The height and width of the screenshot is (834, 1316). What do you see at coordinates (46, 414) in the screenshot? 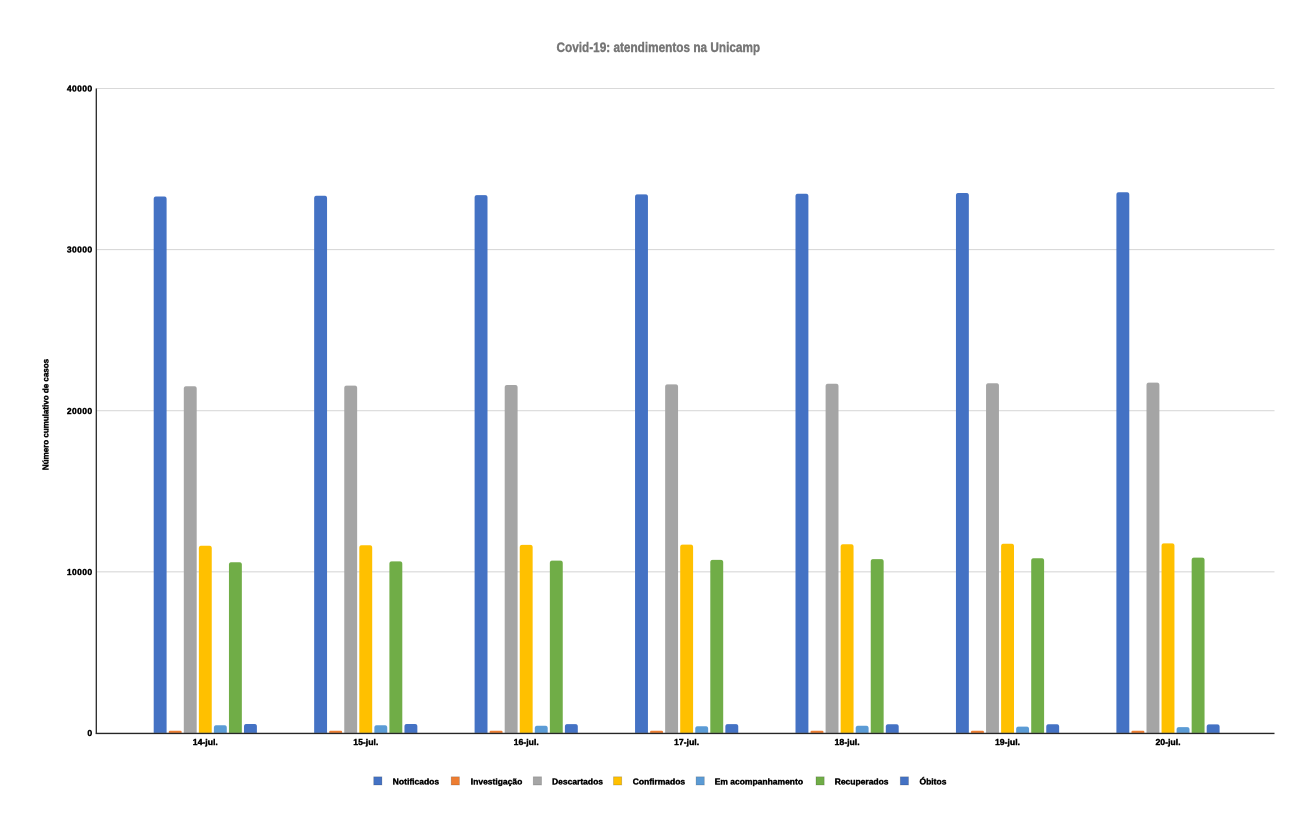
I see `svg-text: Número cumulativo de casos` at bounding box center [46, 414].